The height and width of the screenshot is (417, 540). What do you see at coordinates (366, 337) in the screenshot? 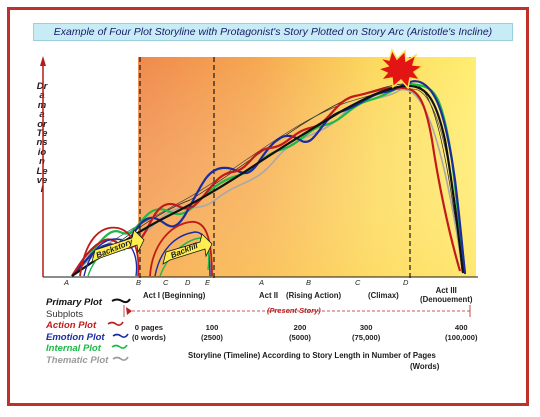
I see `page-count-300-words: (75,000)` at bounding box center [366, 337].